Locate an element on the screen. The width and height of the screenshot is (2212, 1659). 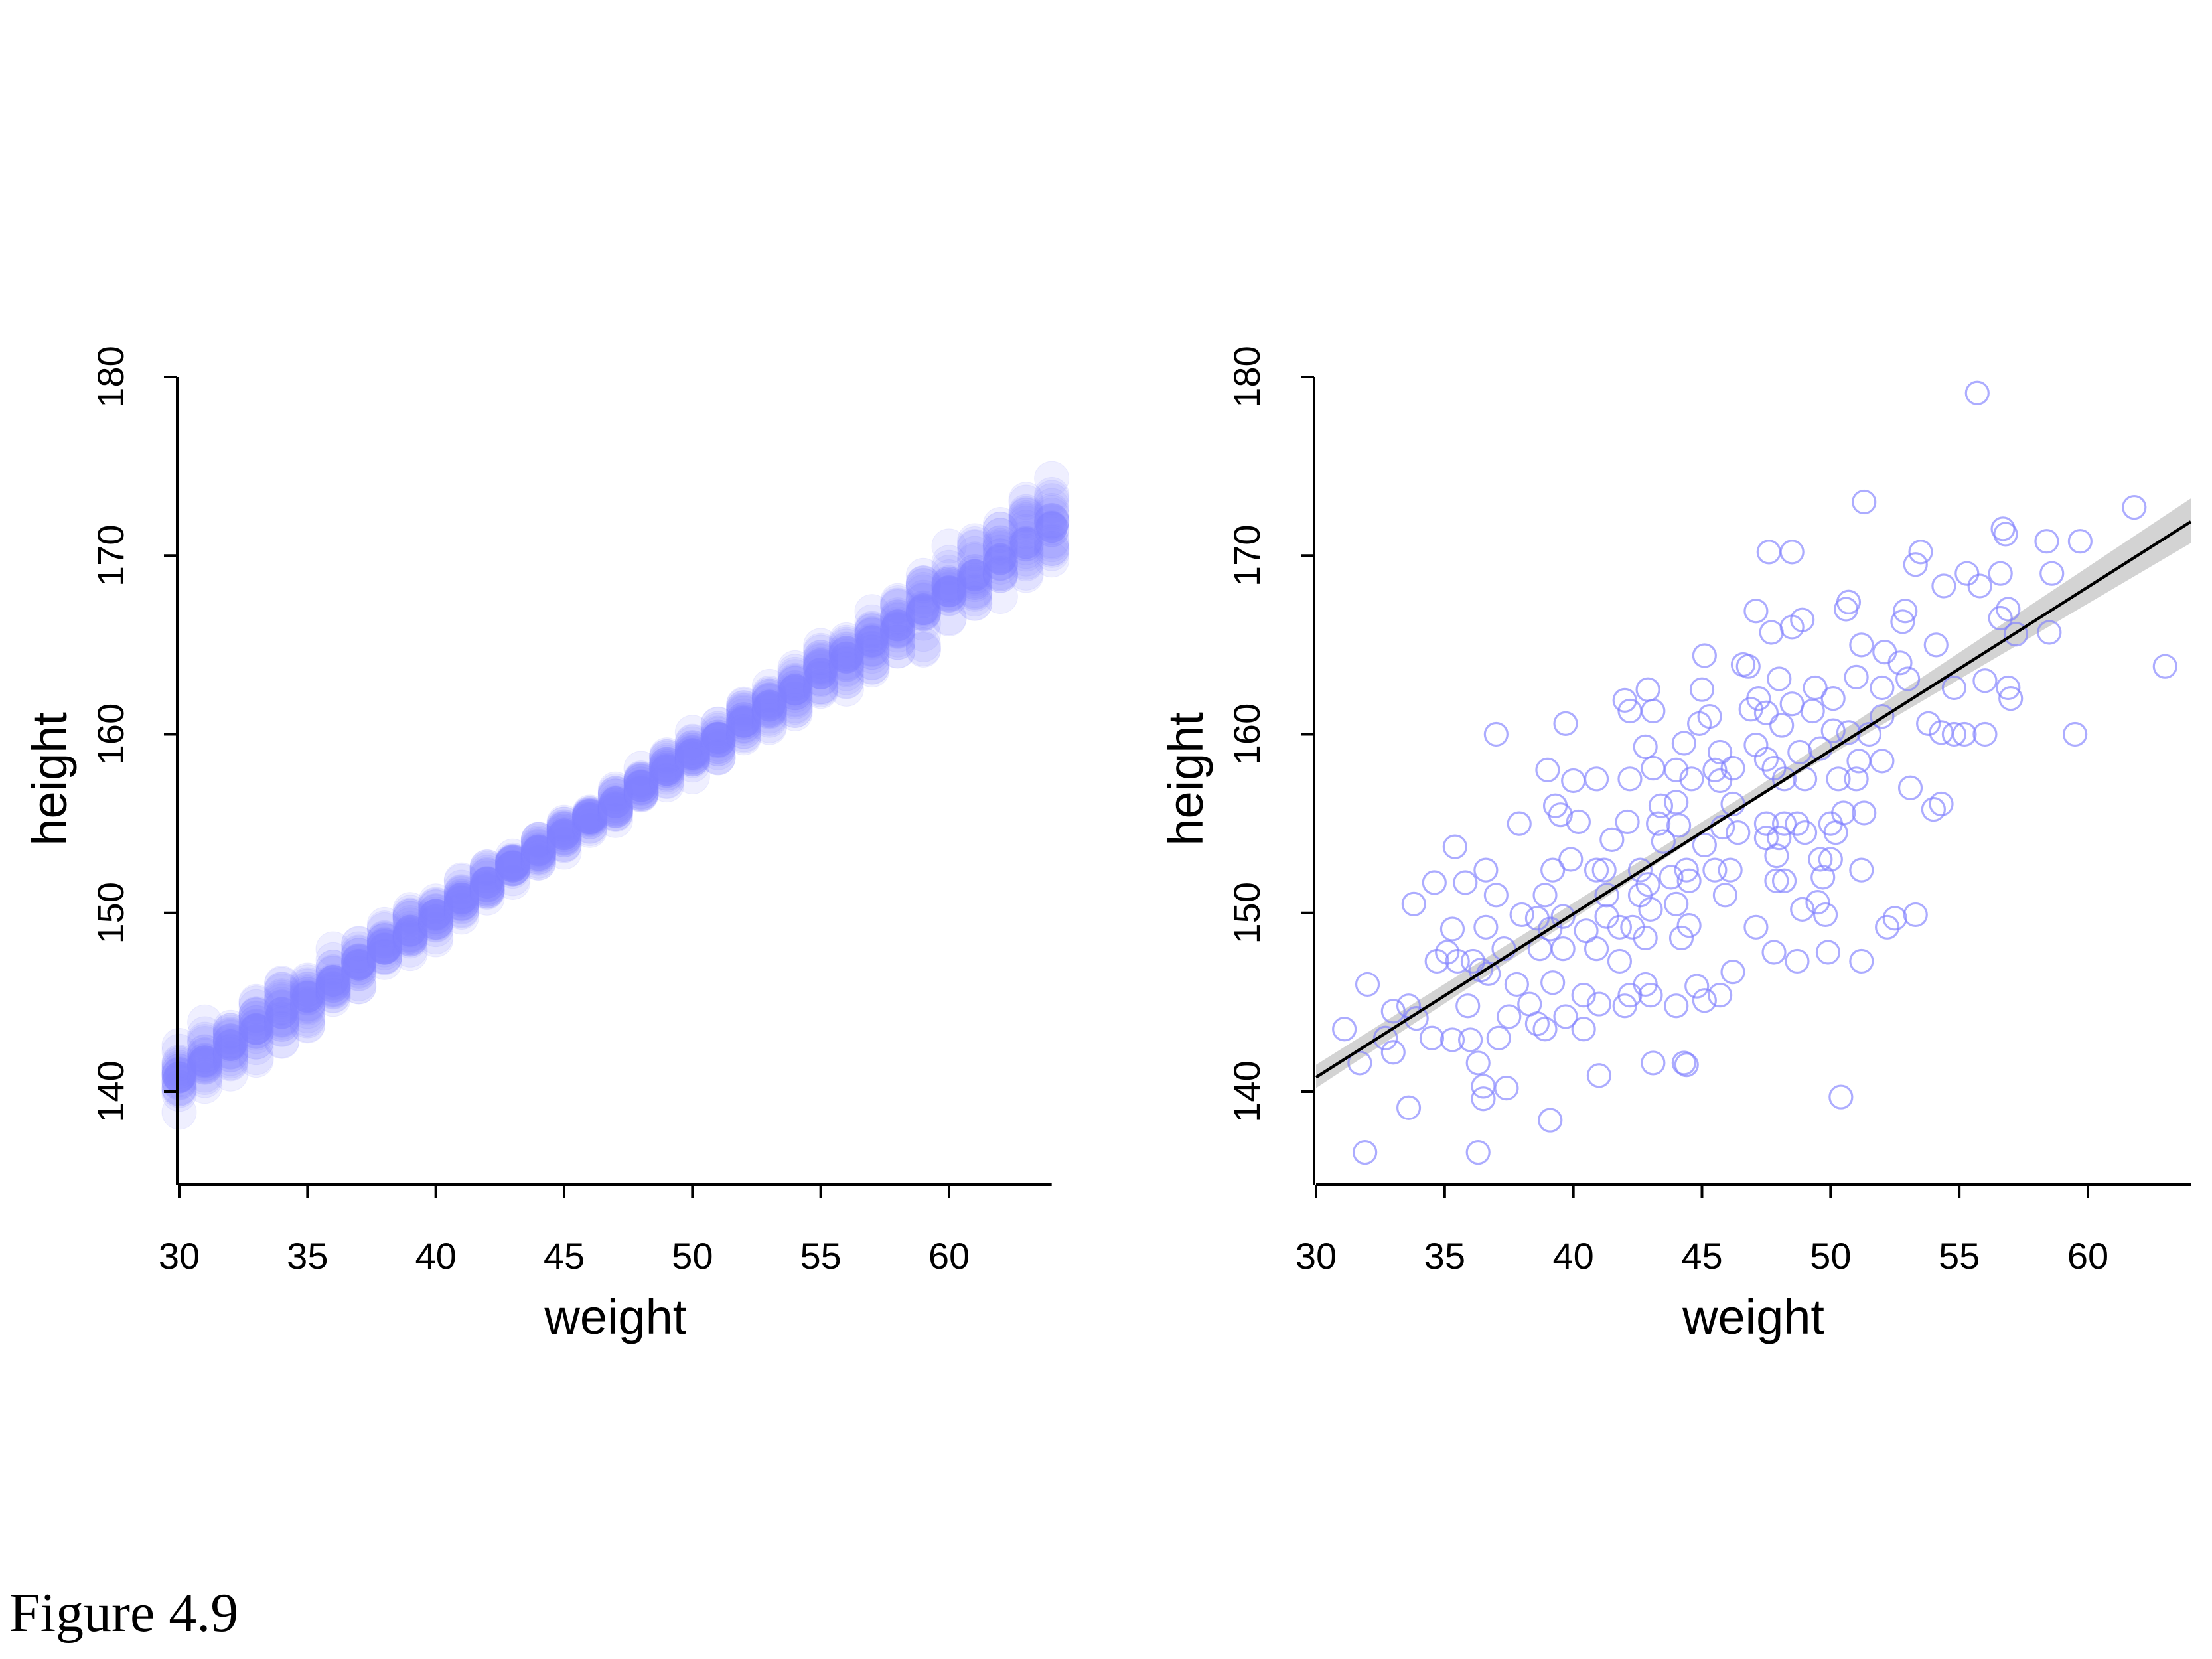
x-tick-label: 50 is located at coordinates (1831, 1256).